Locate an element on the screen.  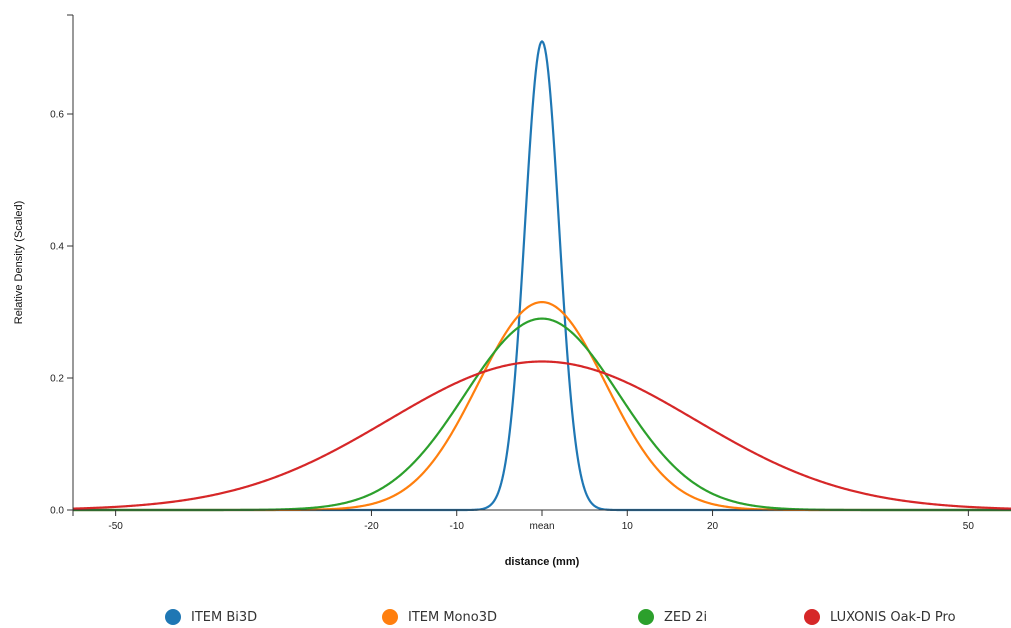
x-tick-label: 10 is located at coordinates (628, 526).